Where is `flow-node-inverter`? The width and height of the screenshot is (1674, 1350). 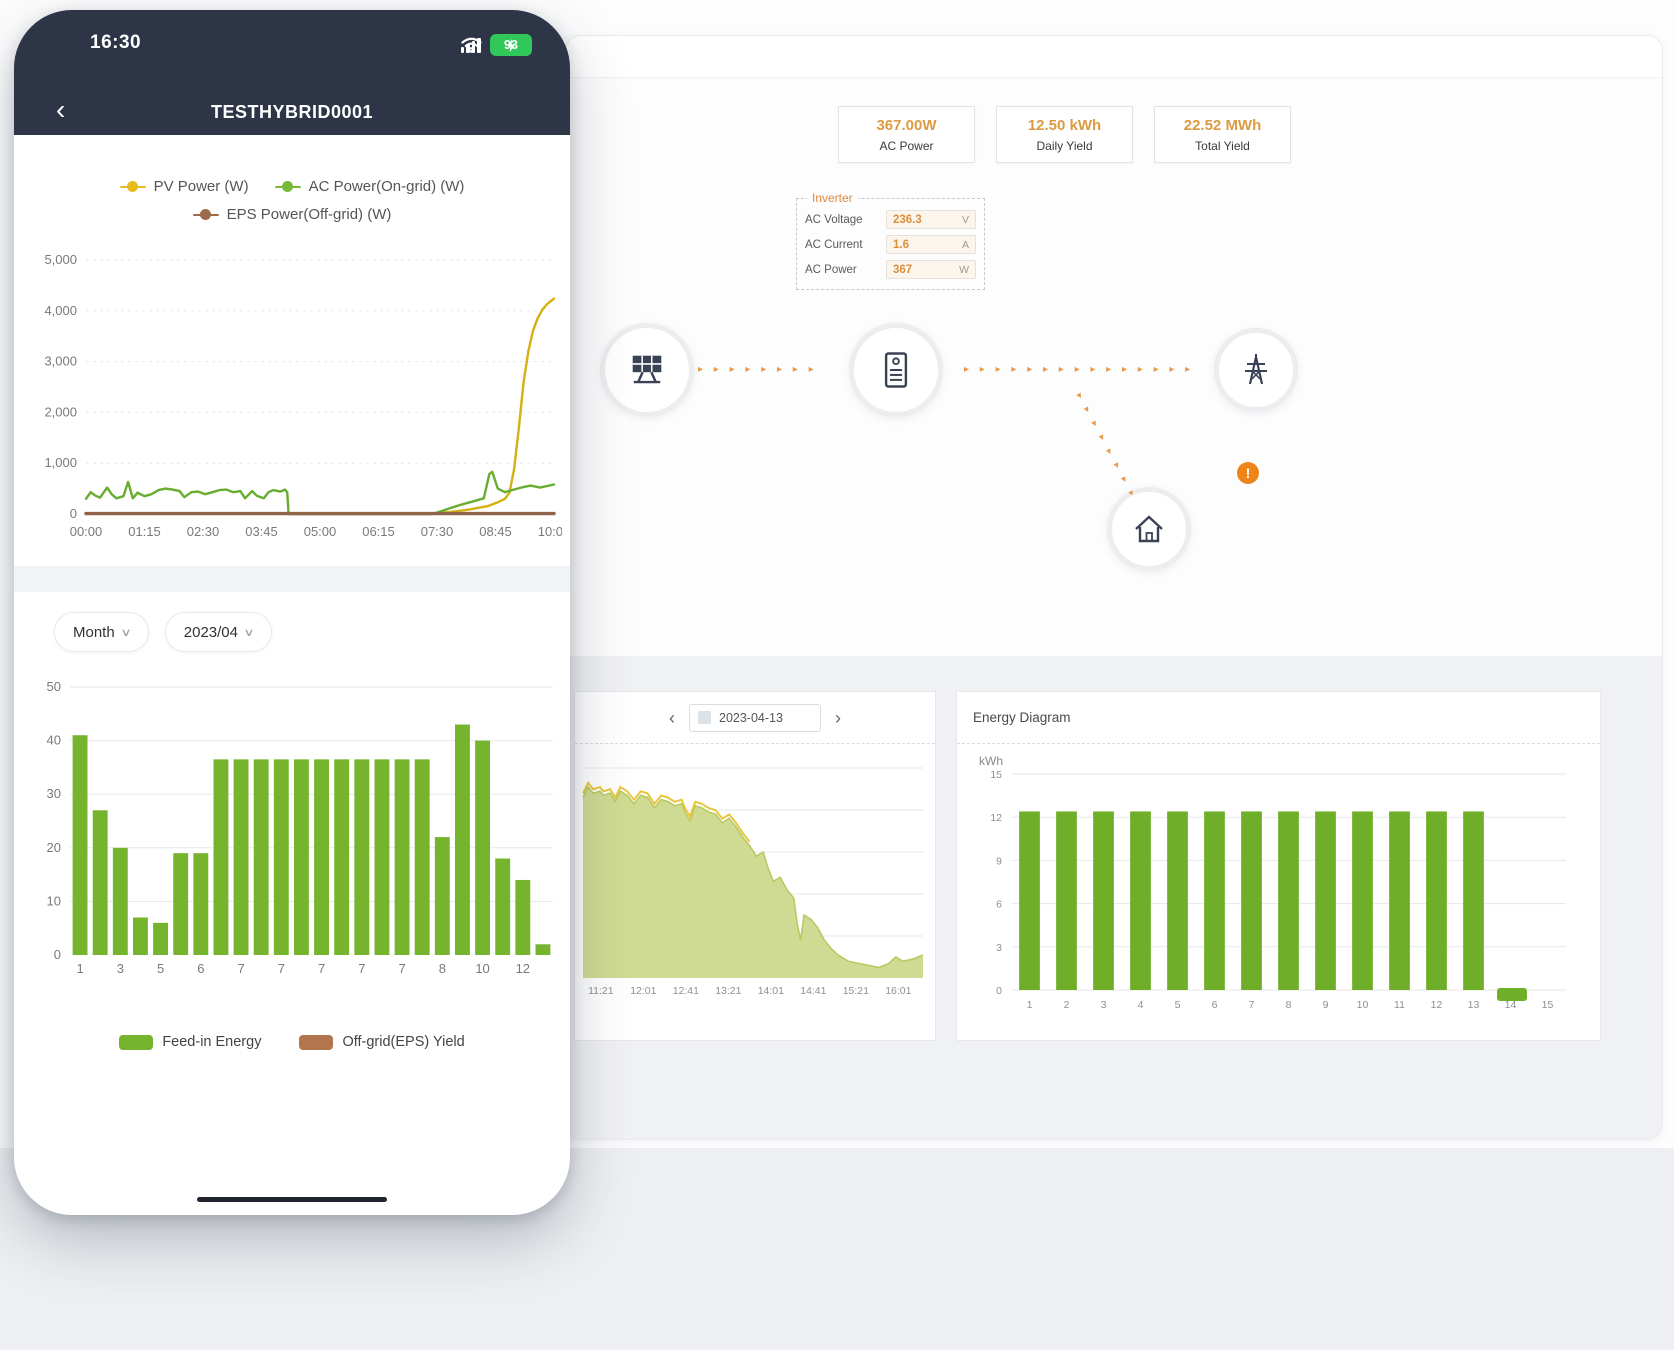 flow-node-inverter is located at coordinates (896, 370).